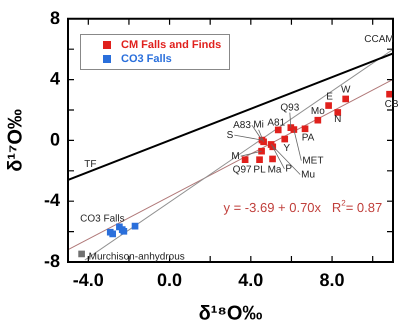 Image resolution: width=419 pixels, height=330 pixels. What do you see at coordinates (169, 280) in the screenshot?
I see `x-tick-label: 0.0` at bounding box center [169, 280].